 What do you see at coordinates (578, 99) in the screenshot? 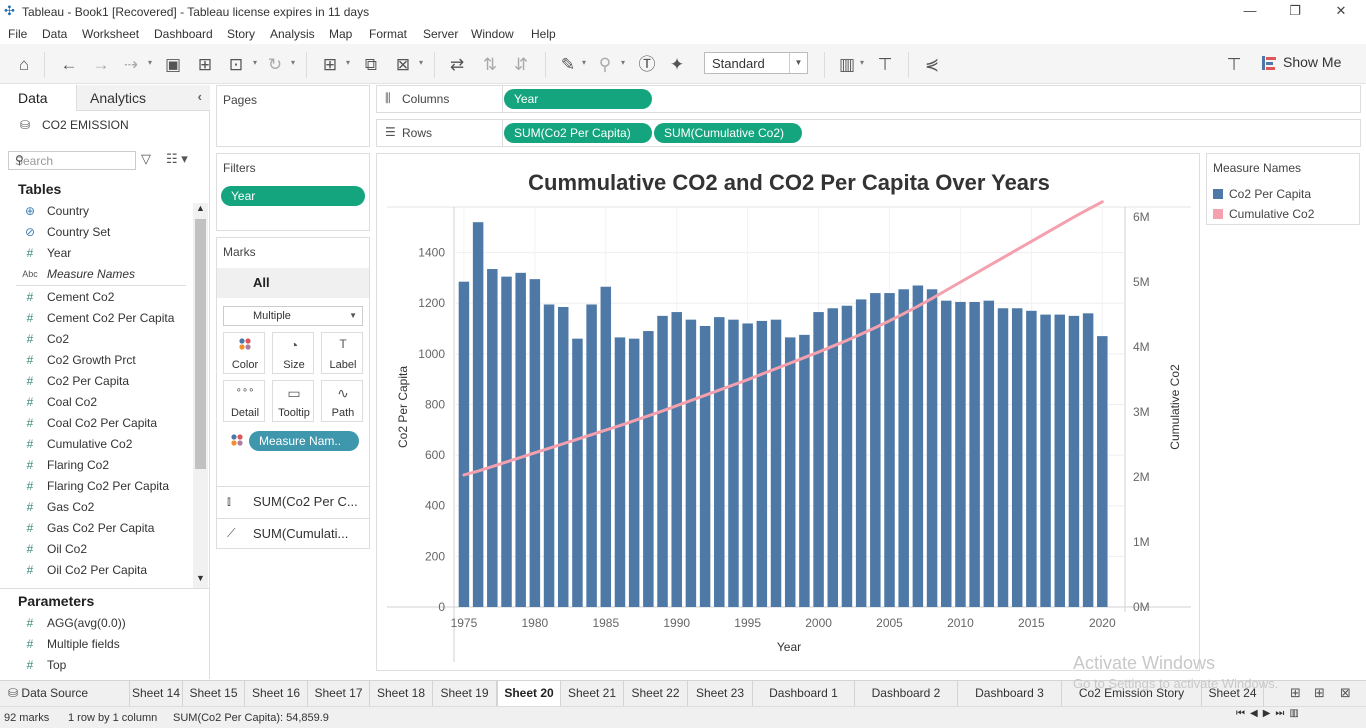
I see `columns-pill-year: Year` at bounding box center [578, 99].